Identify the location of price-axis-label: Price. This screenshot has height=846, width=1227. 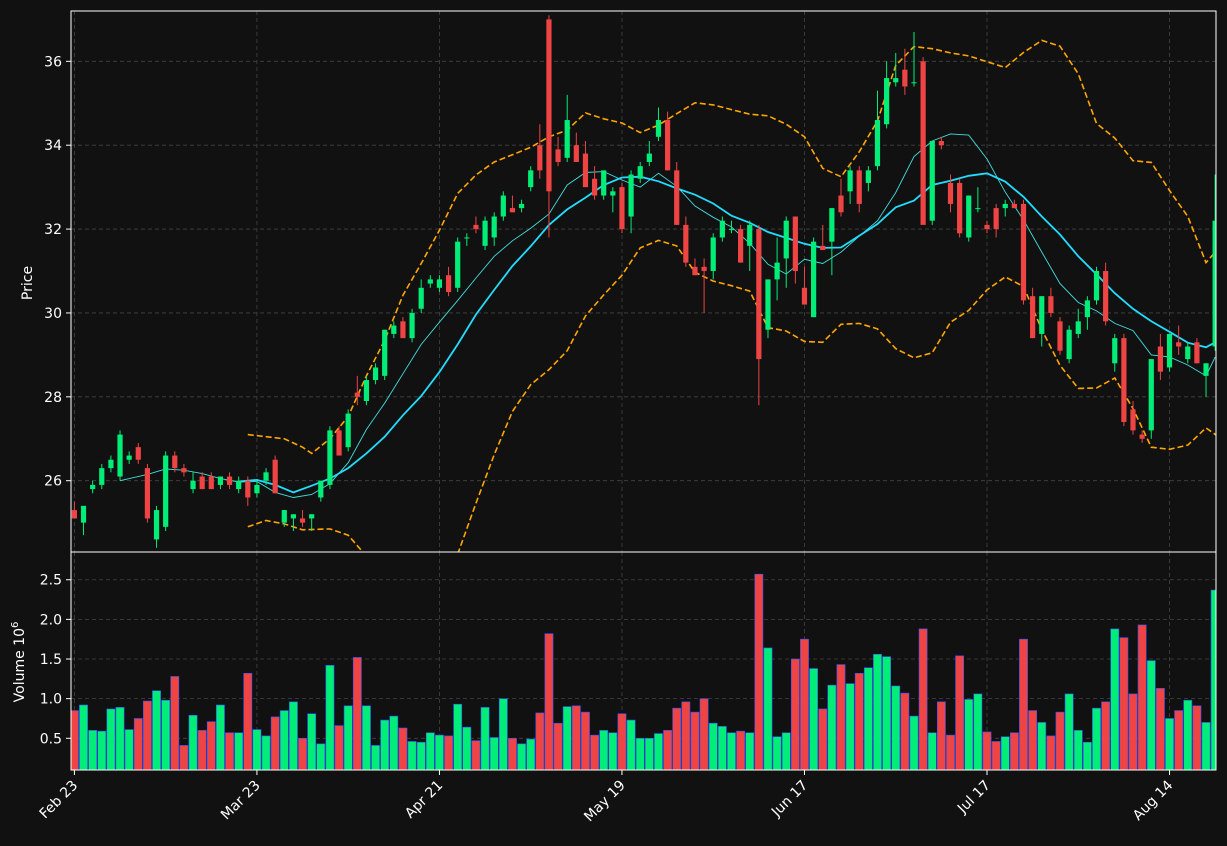
(28, 283).